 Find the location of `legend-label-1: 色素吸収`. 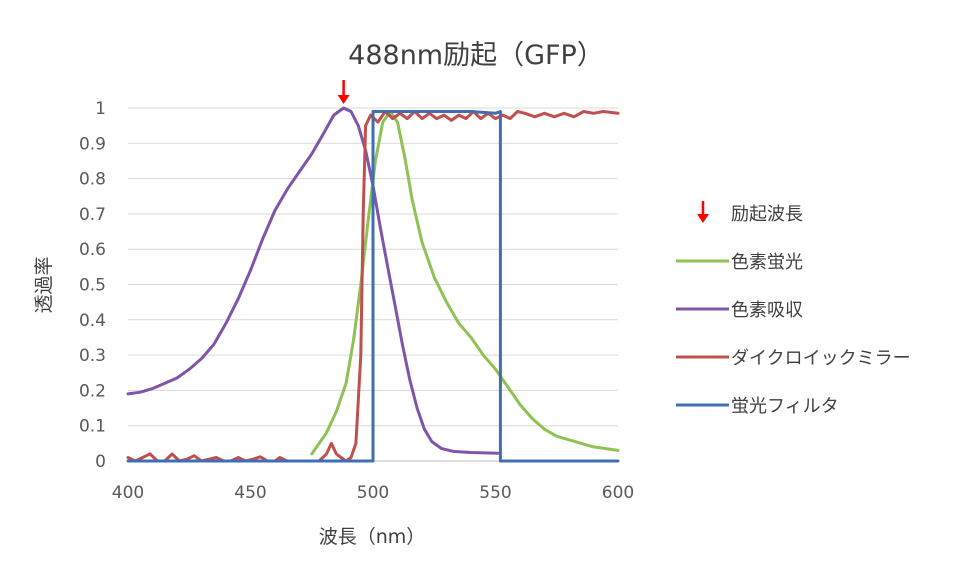

legend-label-1: 色素吸収 is located at coordinates (767, 310).